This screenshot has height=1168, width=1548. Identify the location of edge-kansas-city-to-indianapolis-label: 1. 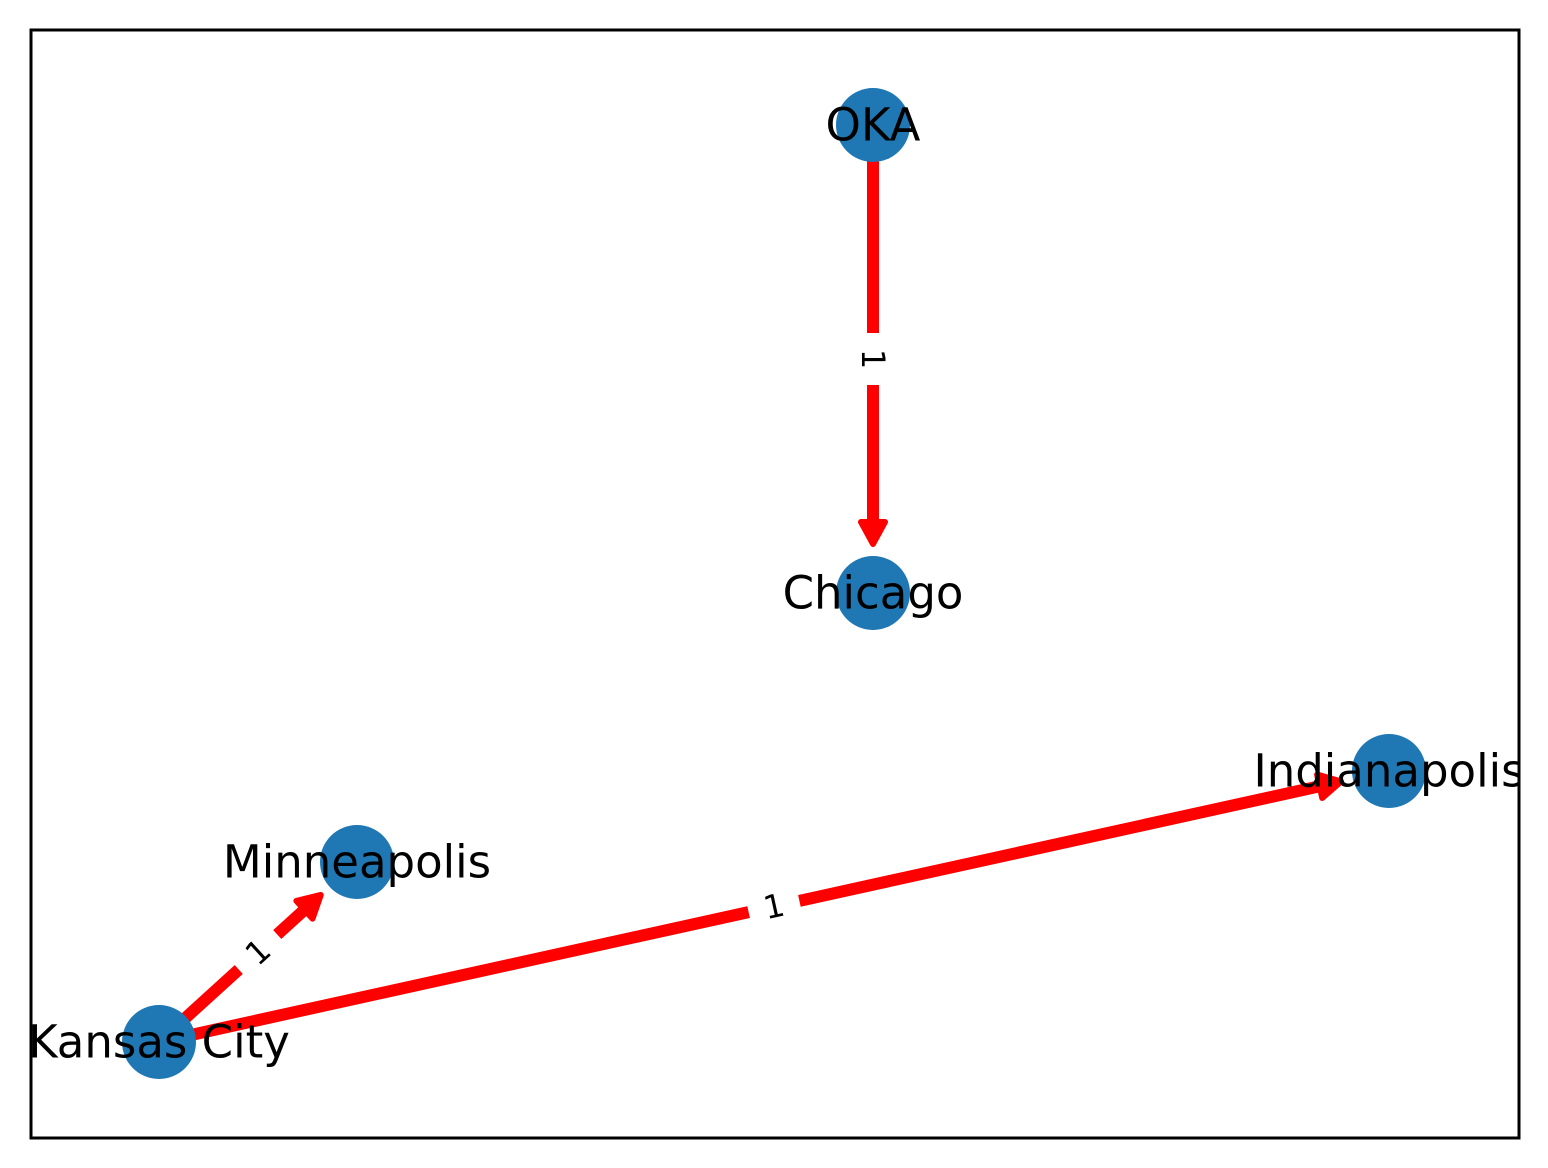
(774, 906).